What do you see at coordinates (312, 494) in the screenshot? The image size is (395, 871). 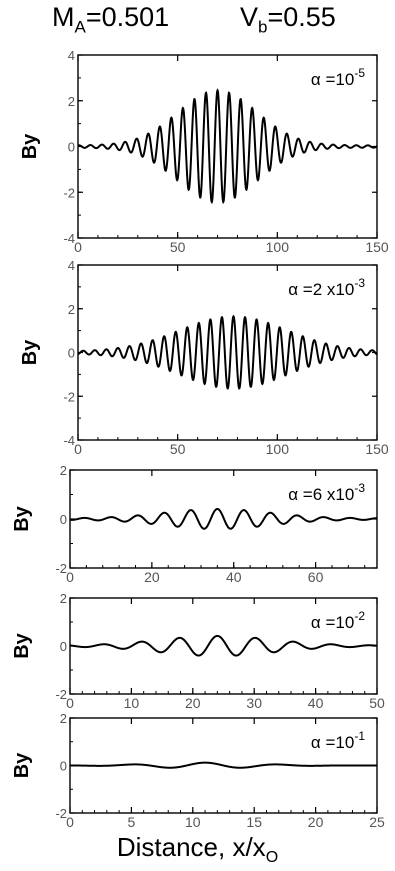 I see `alpha-annotation-prefix: α =6 x` at bounding box center [312, 494].